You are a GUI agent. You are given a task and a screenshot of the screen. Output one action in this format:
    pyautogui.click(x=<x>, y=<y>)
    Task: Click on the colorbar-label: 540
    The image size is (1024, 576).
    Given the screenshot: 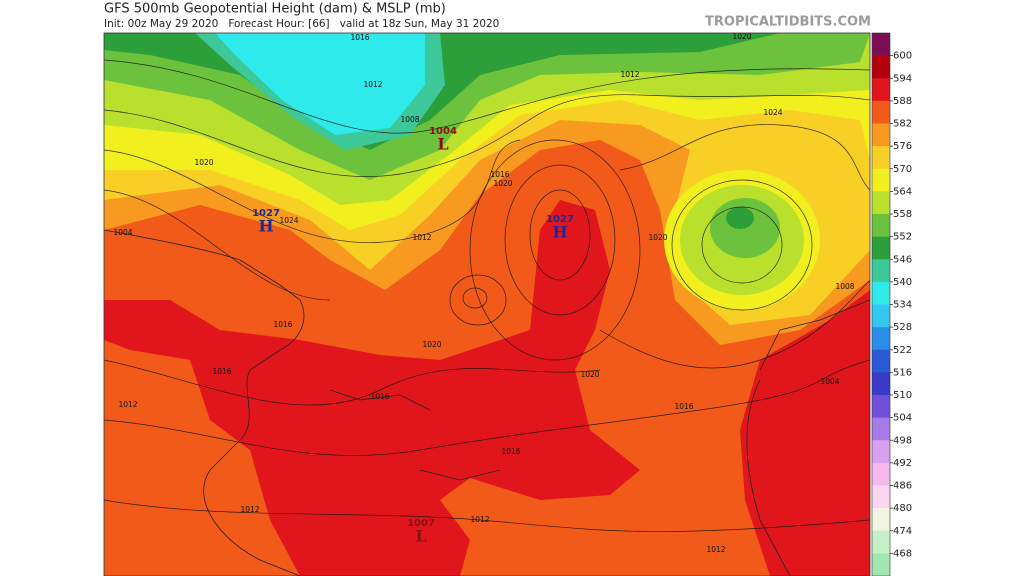 What is the action you would take?
    pyautogui.click(x=902, y=282)
    